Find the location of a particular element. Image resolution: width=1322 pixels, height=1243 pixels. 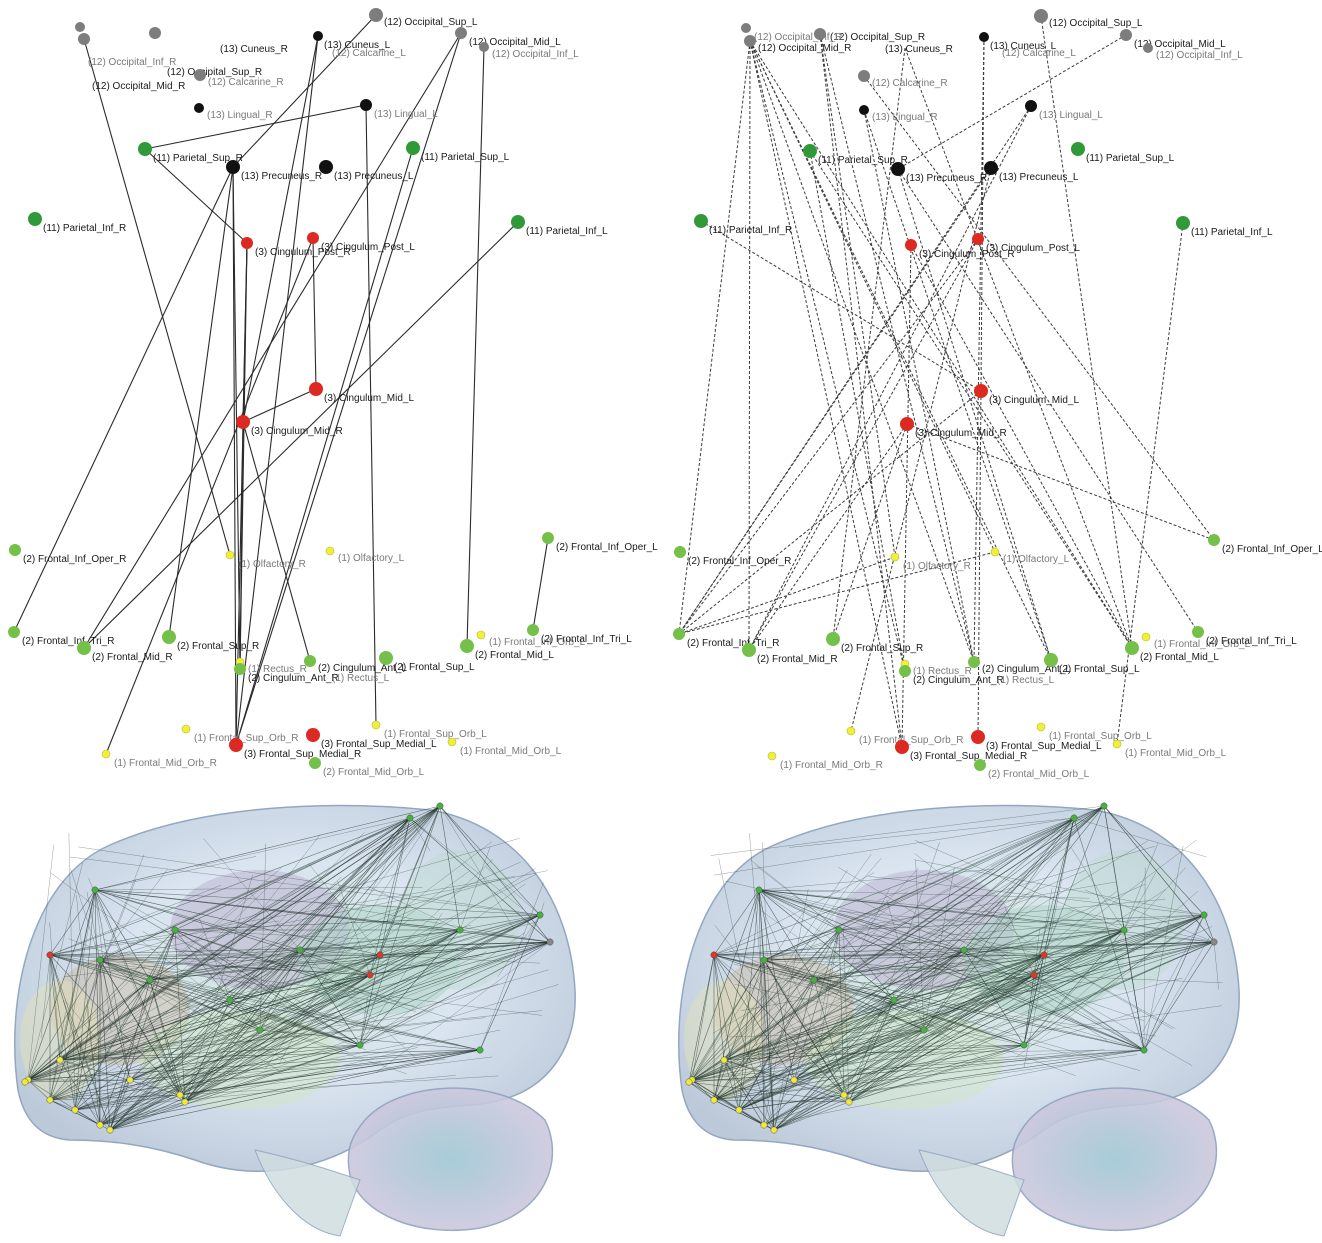

region-label-caR: (2) Cingulum_Ant_R is located at coordinates (958, 680).